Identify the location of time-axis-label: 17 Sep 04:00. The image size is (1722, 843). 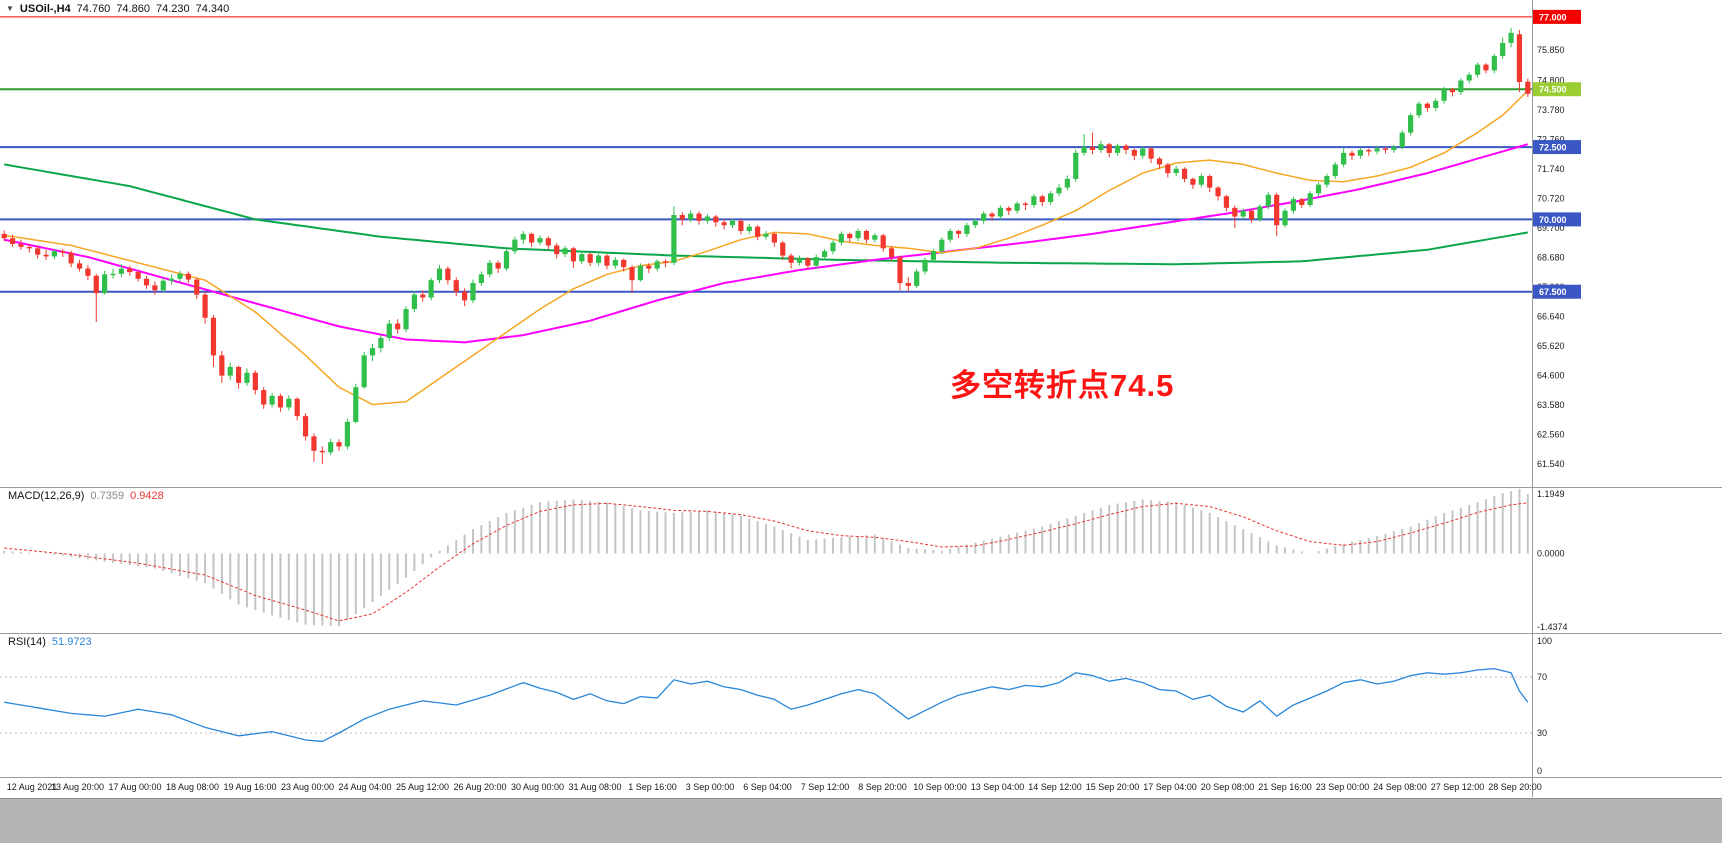
(1170, 787).